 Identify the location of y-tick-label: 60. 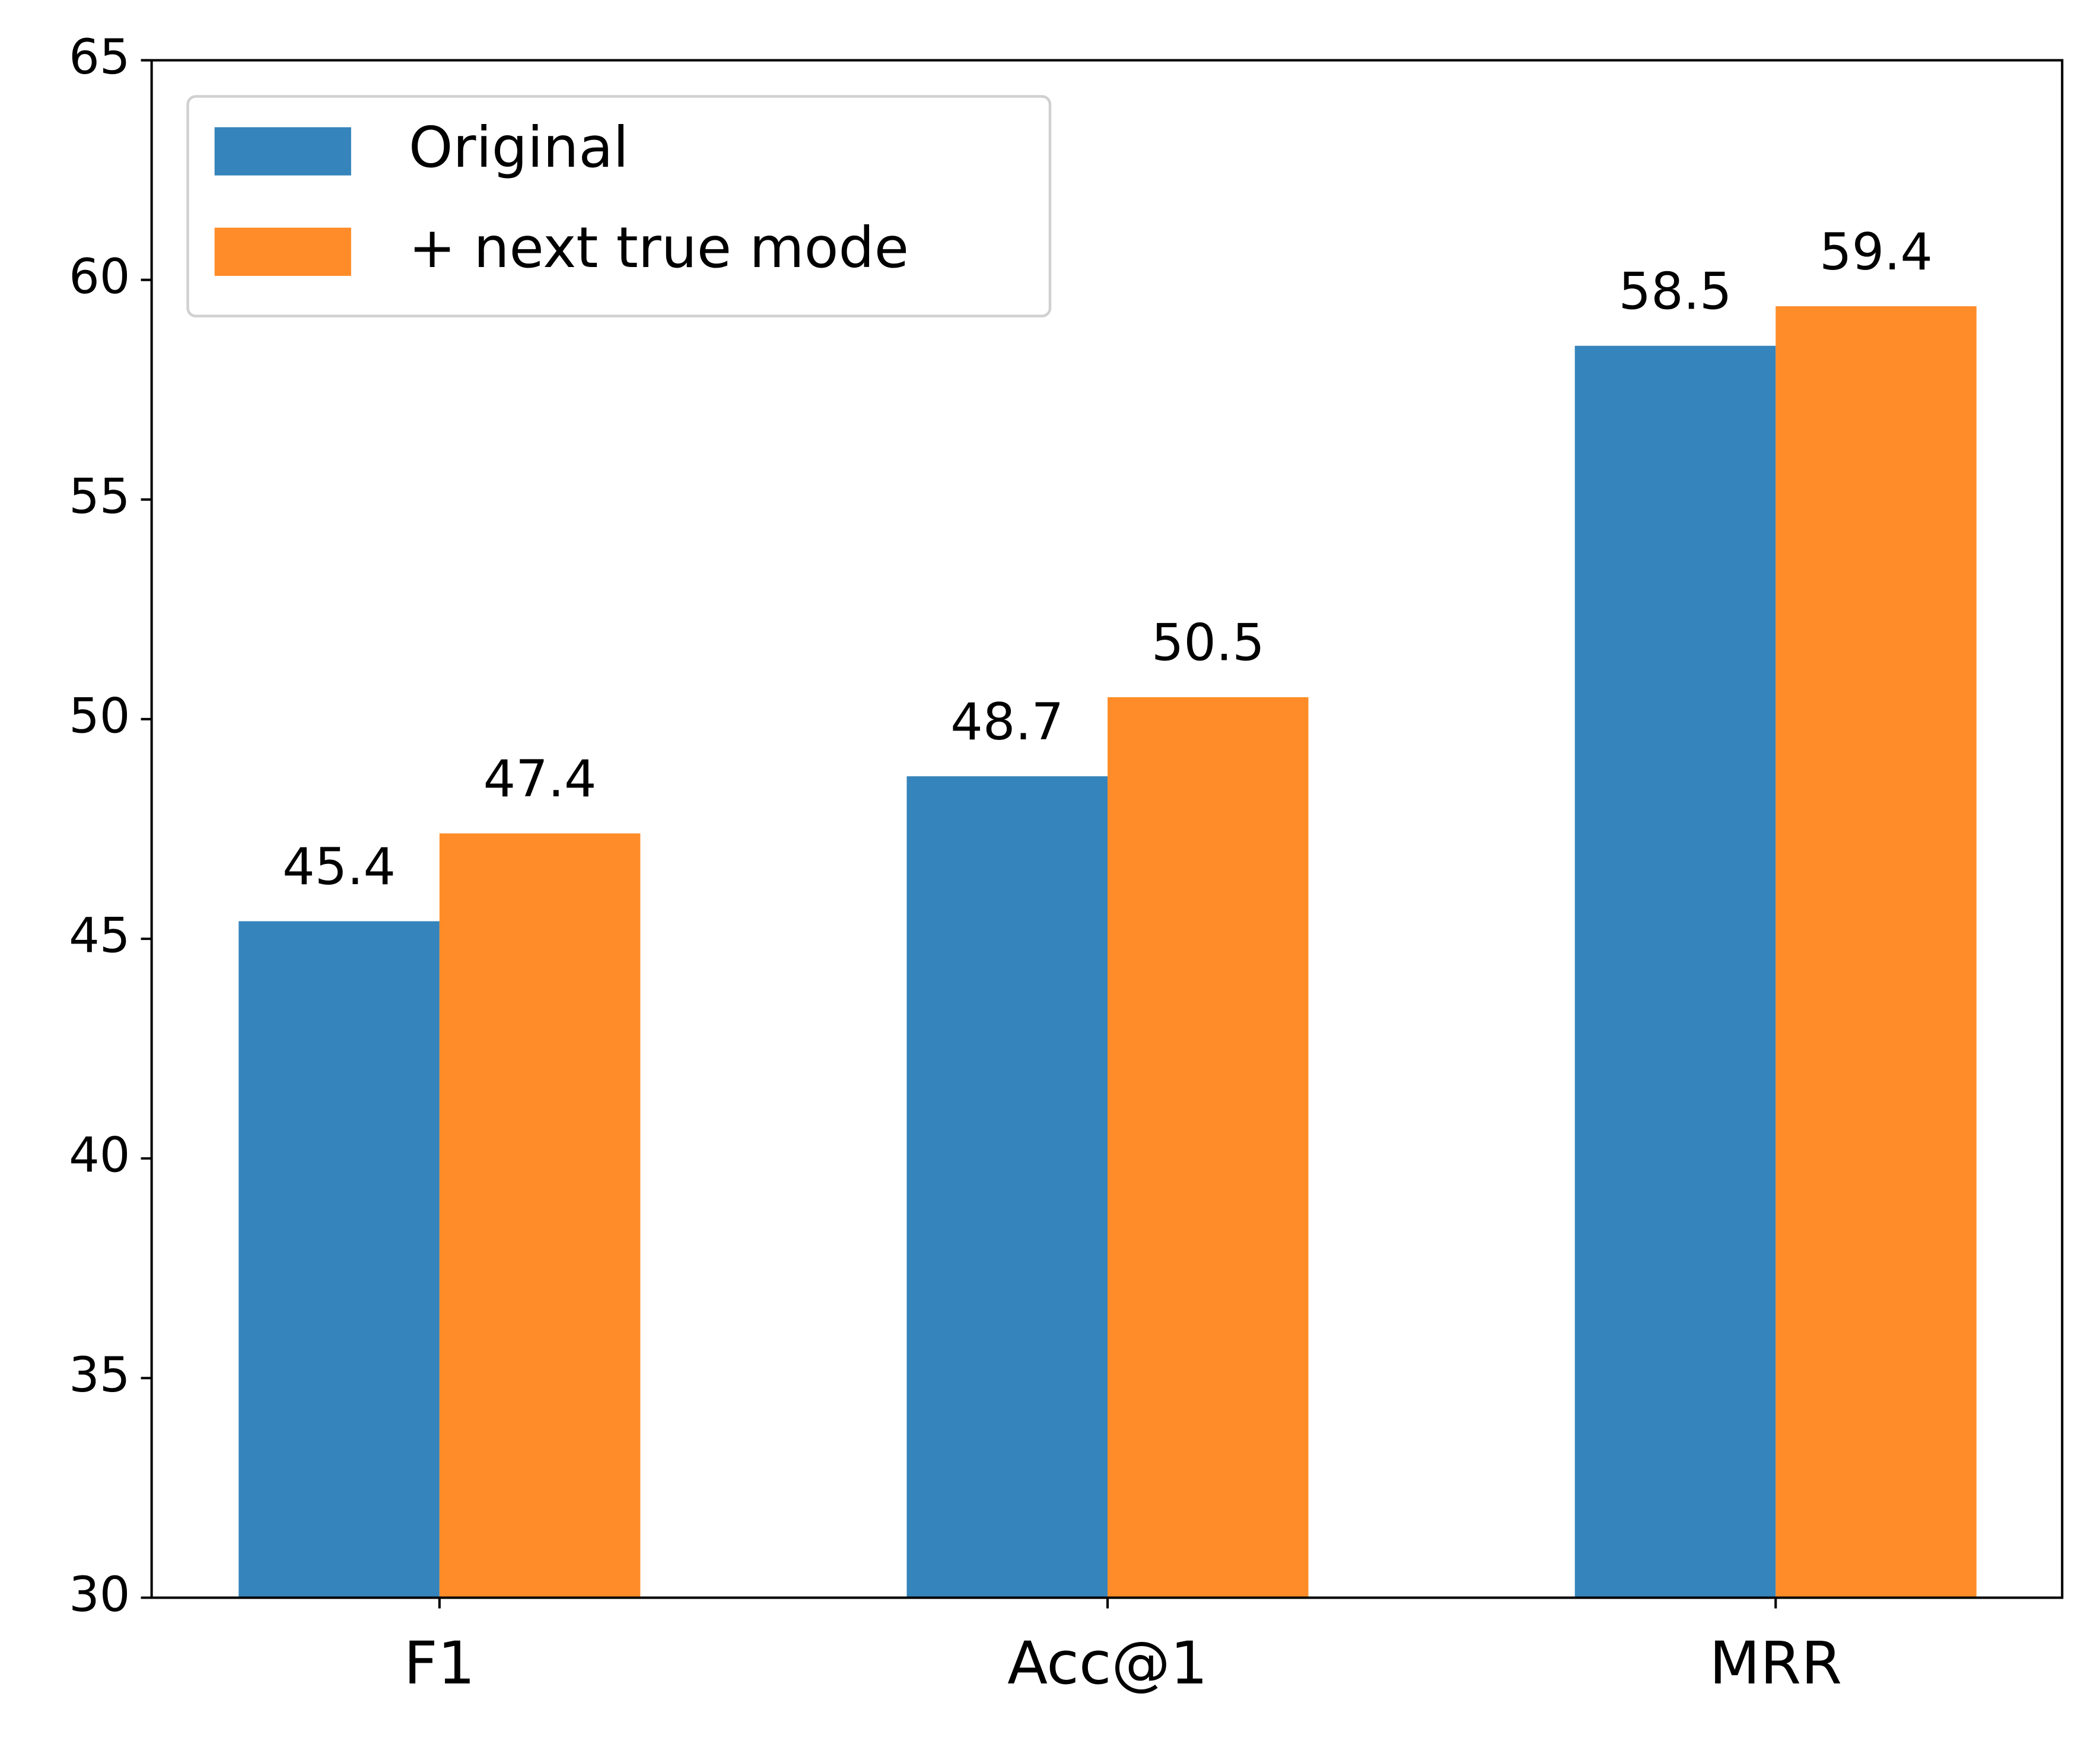
(99, 277).